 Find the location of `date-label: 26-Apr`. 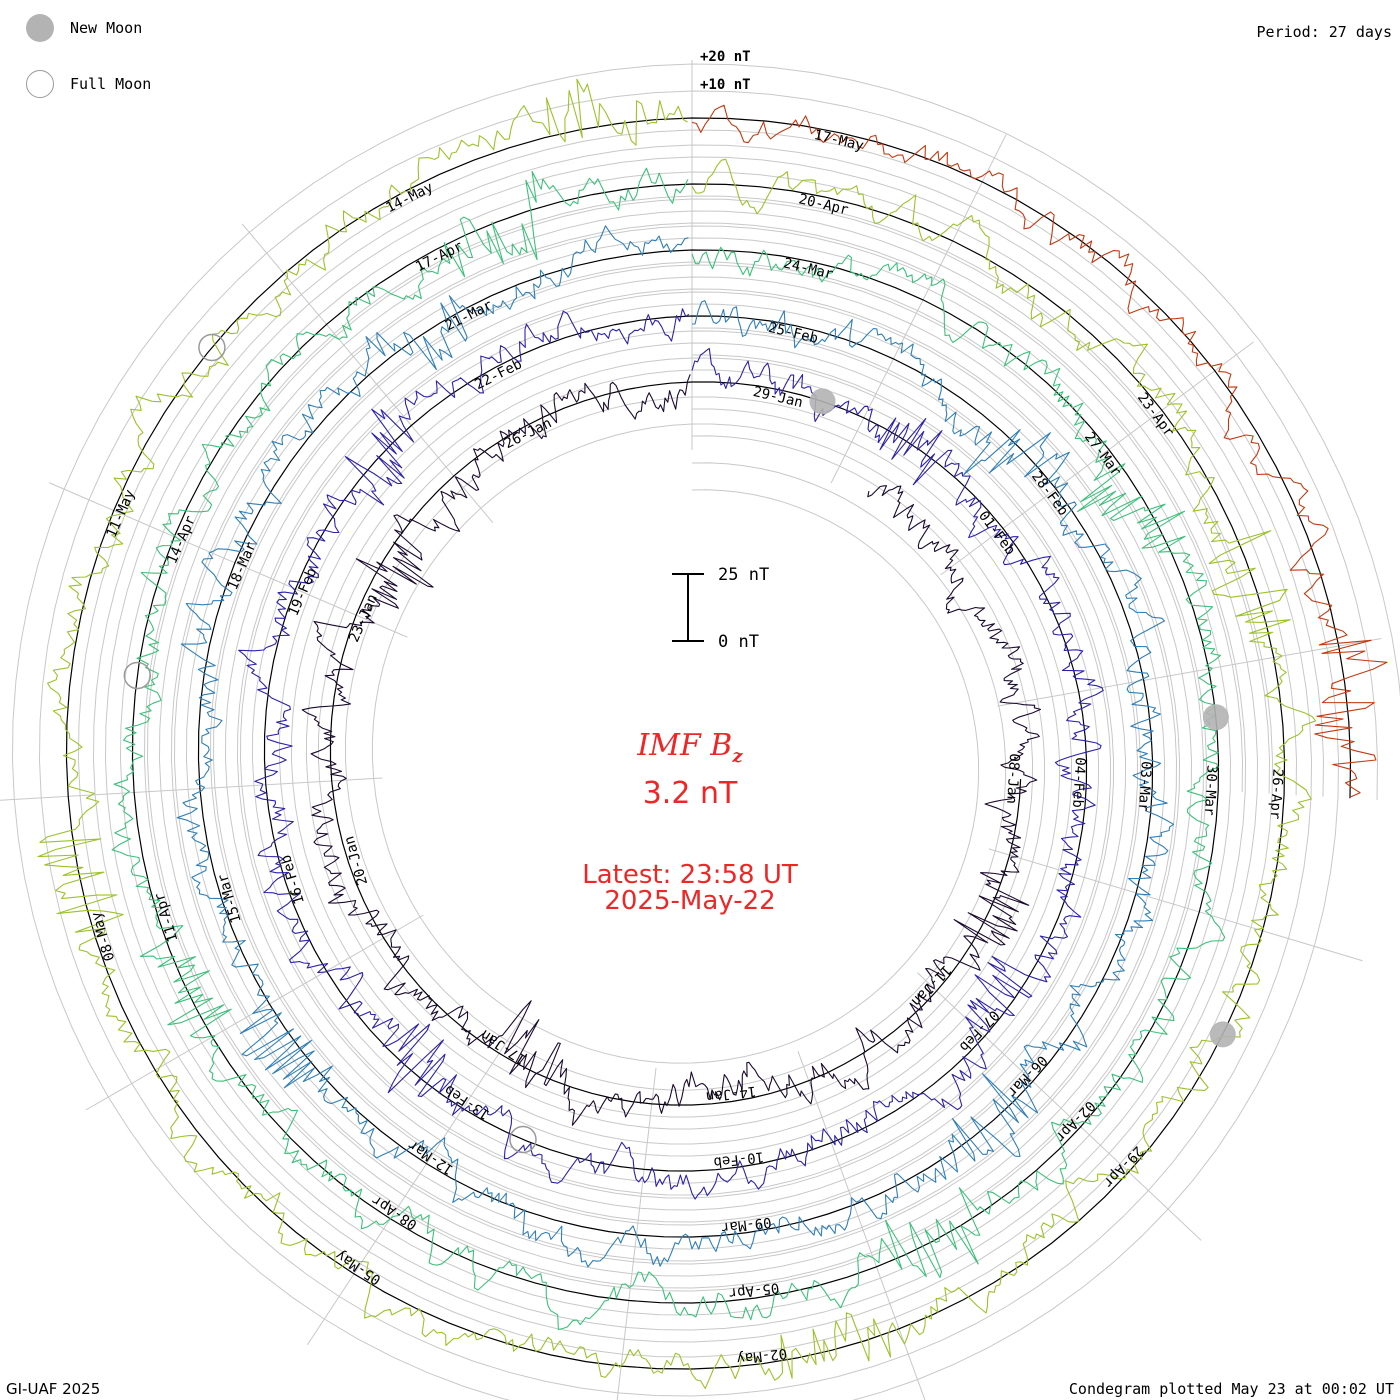

date-label: 26-Apr is located at coordinates (1276, 793).